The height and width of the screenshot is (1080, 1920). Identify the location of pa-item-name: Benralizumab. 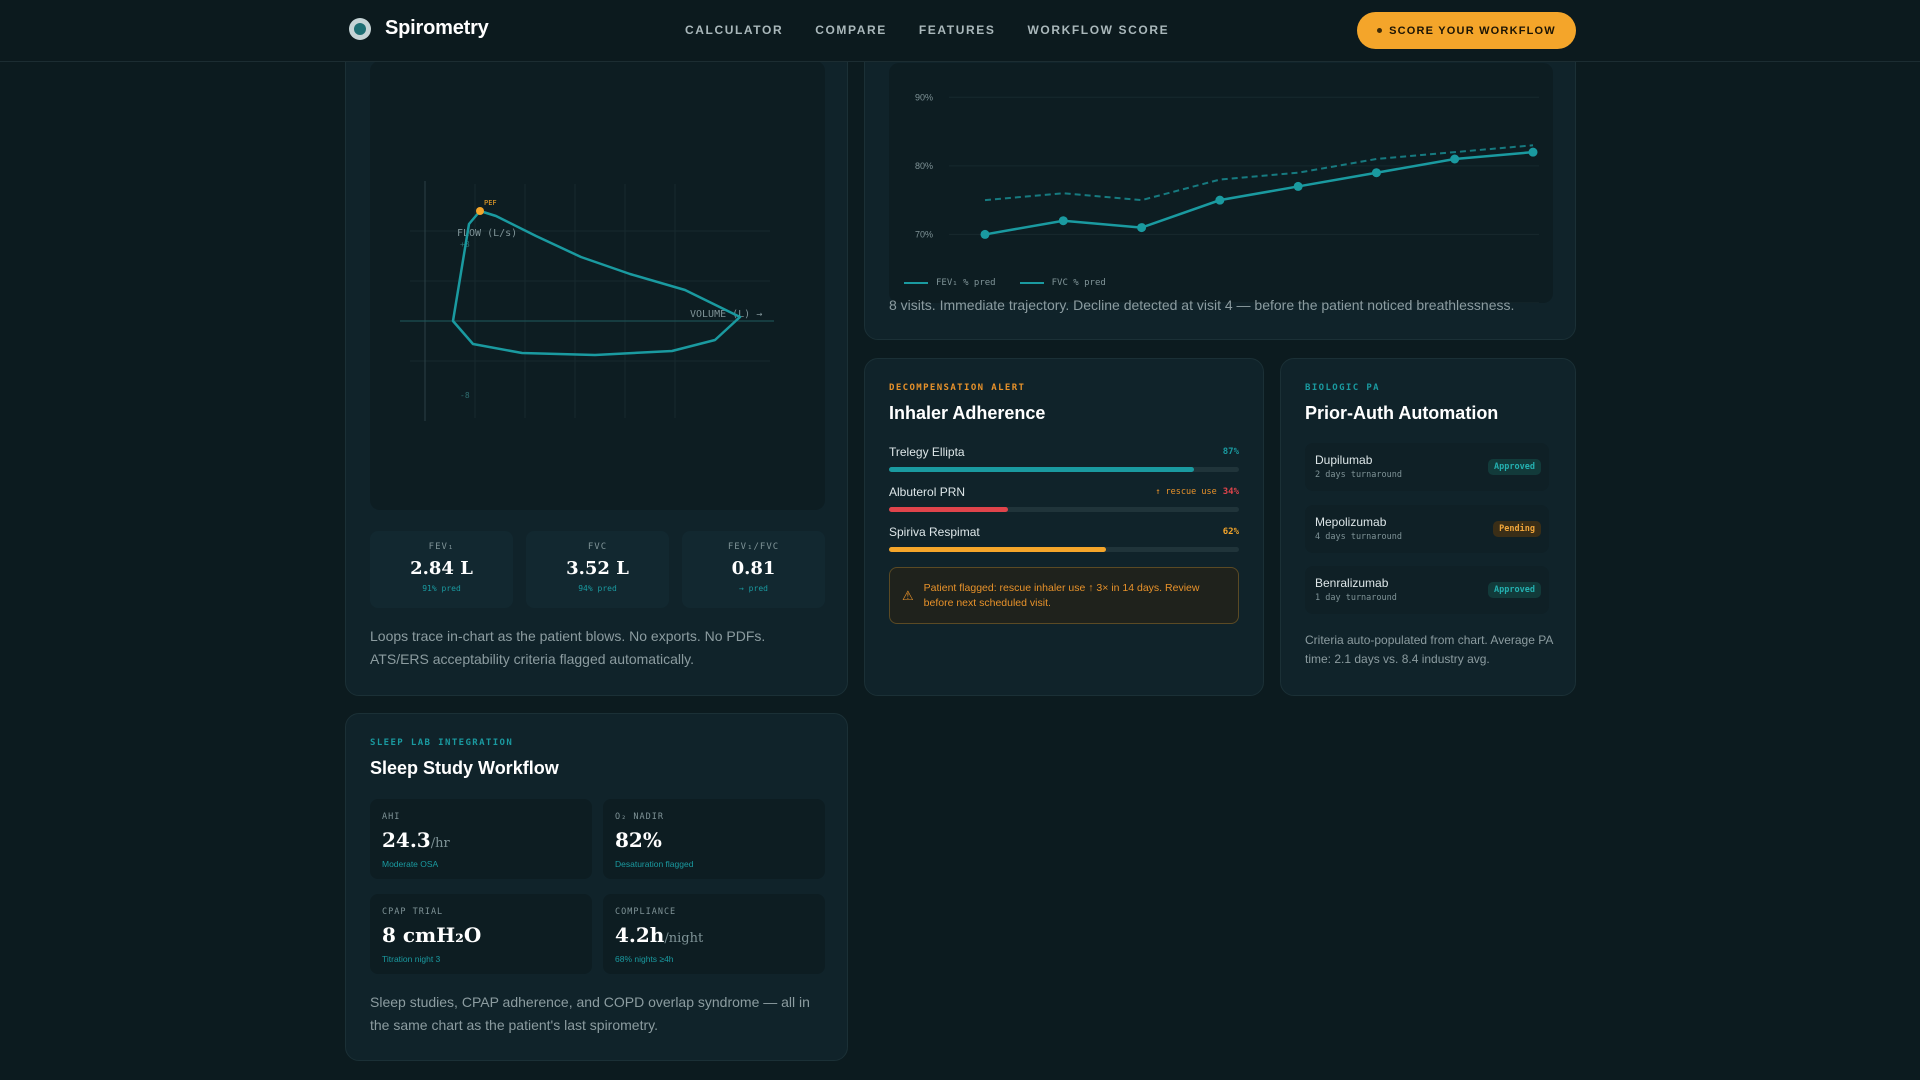
(1352, 583).